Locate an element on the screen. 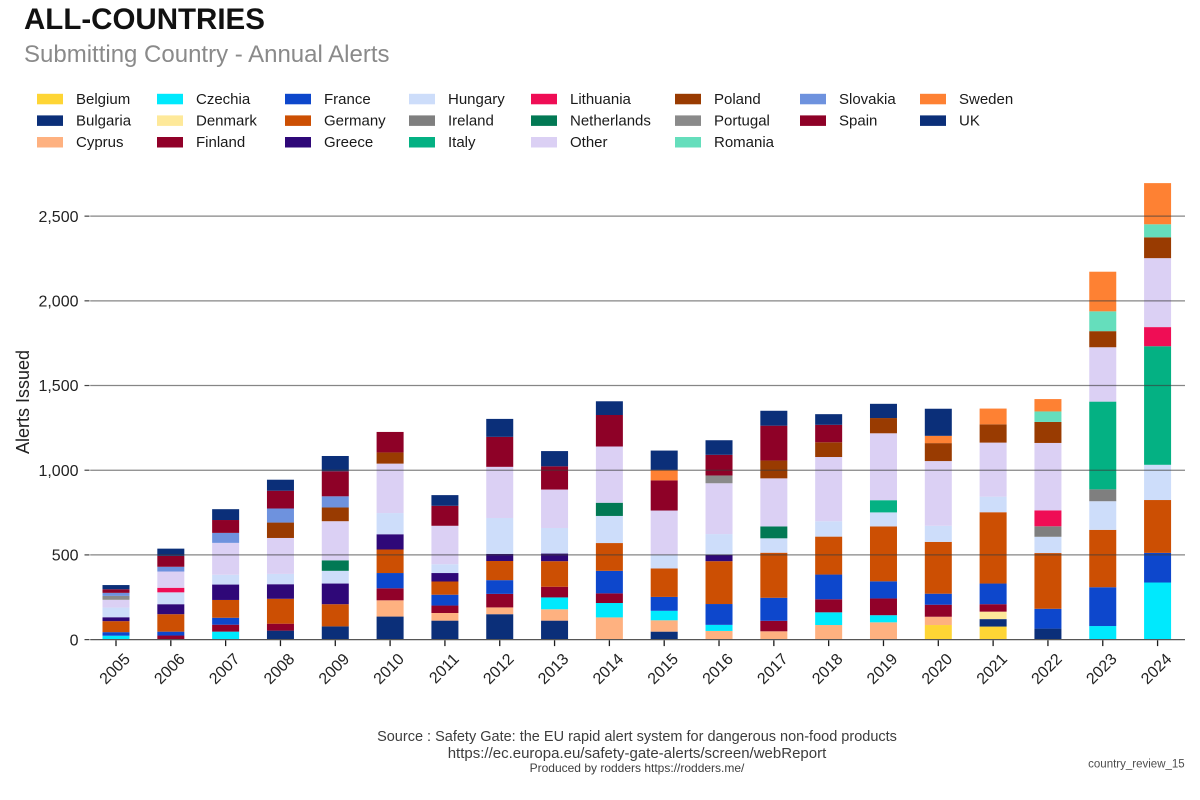 This screenshot has height=800, width=1200. svg-text: Lithuania is located at coordinates (601, 99).